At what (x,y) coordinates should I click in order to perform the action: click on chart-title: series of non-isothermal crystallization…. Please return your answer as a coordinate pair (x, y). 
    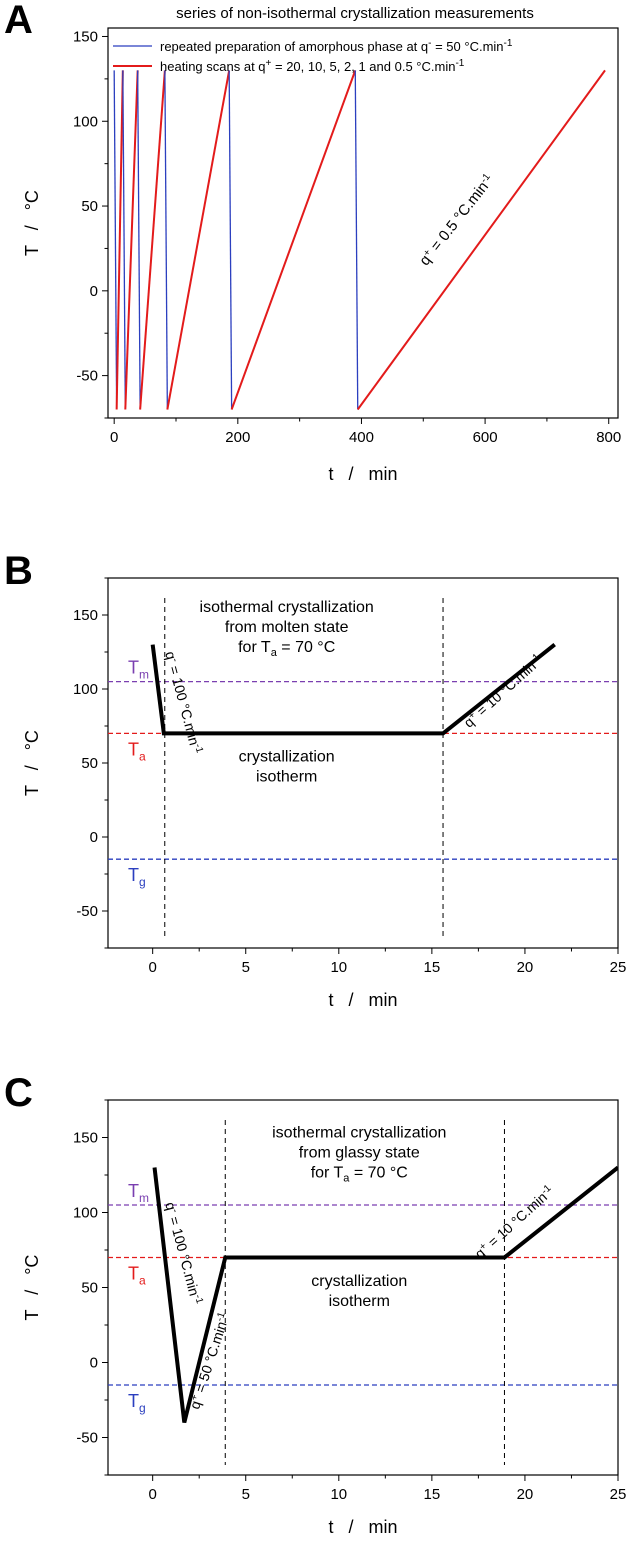
    Looking at the image, I should click on (355, 13).